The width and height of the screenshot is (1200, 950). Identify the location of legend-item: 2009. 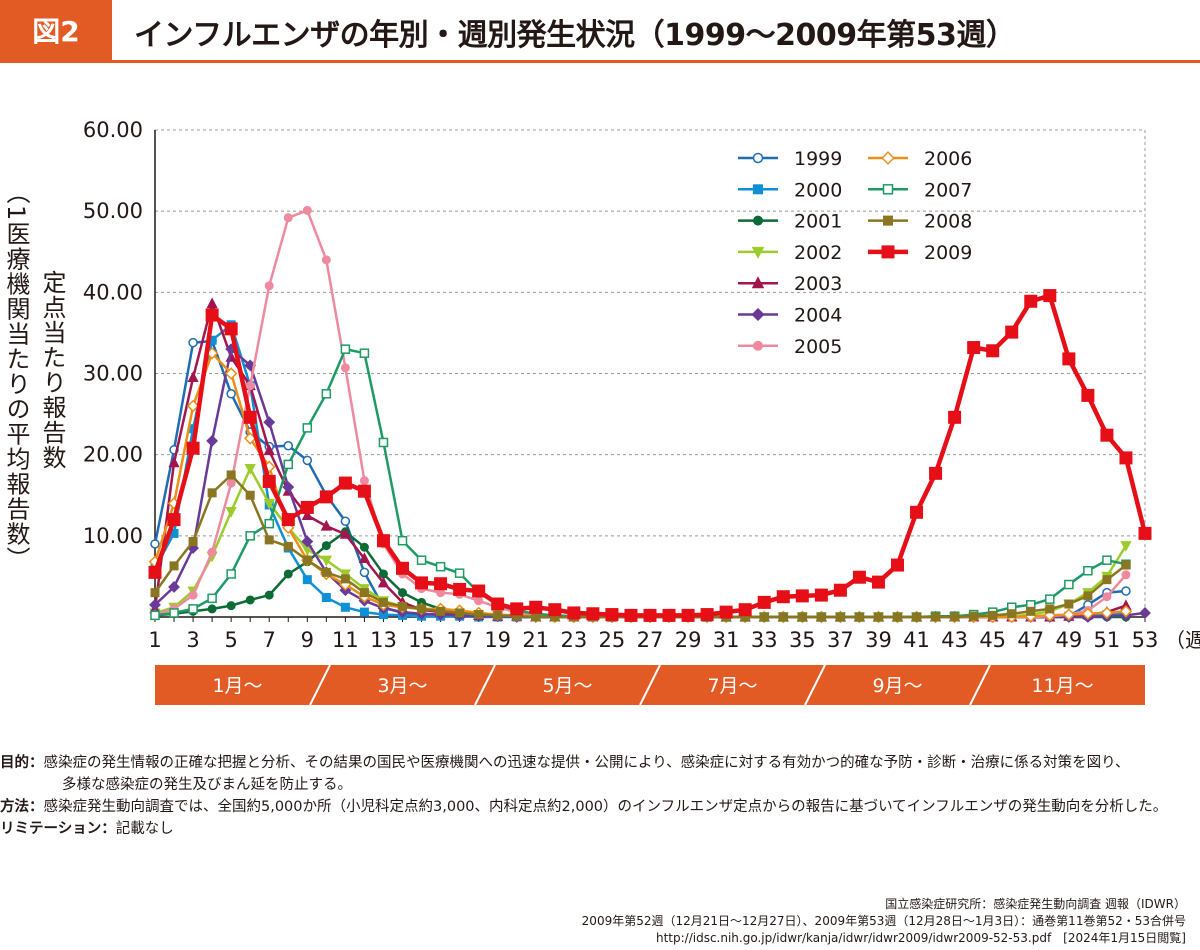
(920, 253).